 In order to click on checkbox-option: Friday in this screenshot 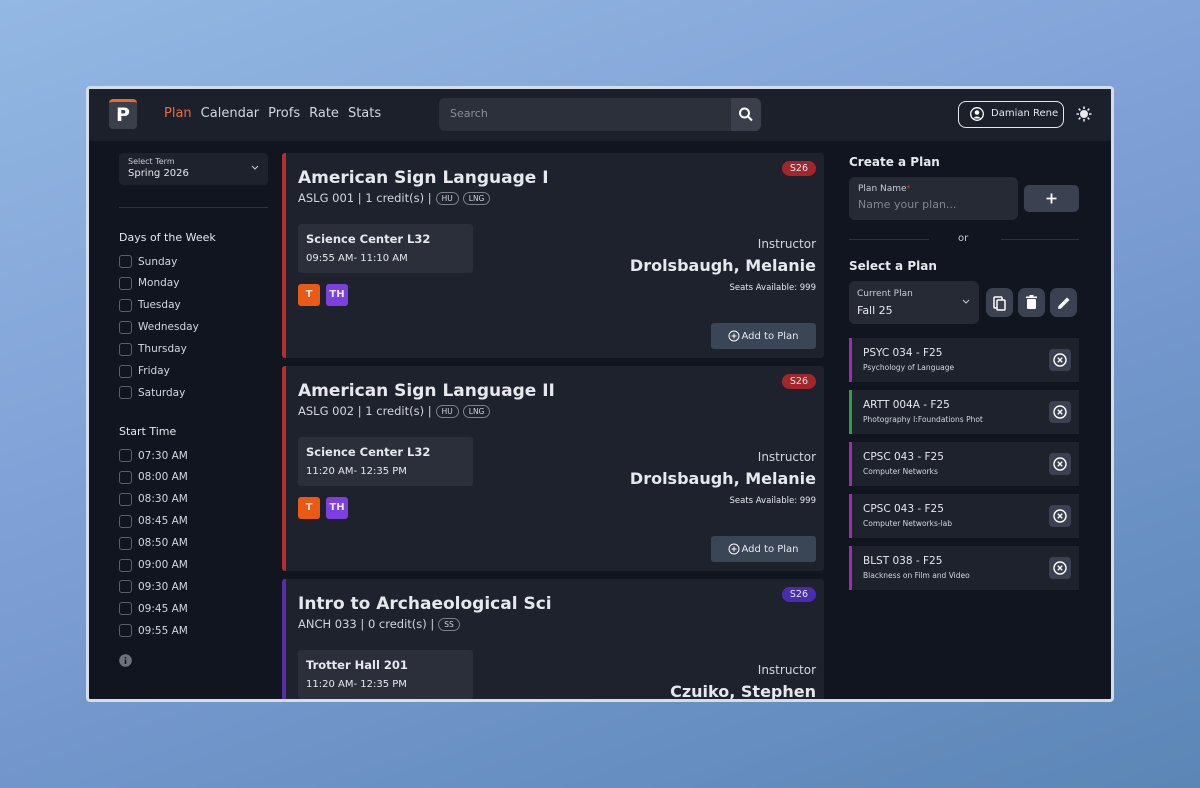, I will do `click(144, 371)`.